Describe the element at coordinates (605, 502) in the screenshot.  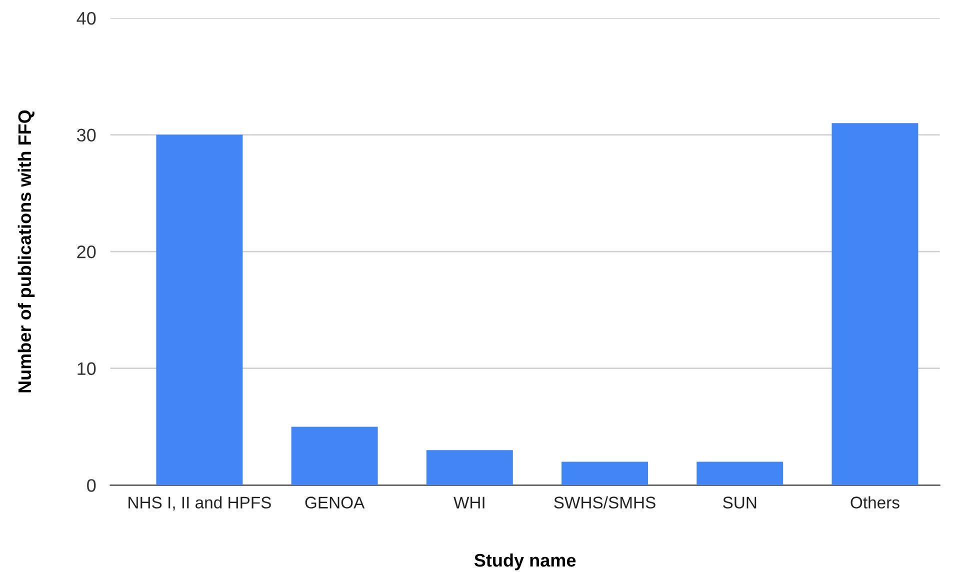
I see `x-tick-label: SWHS/SMHS` at that location.